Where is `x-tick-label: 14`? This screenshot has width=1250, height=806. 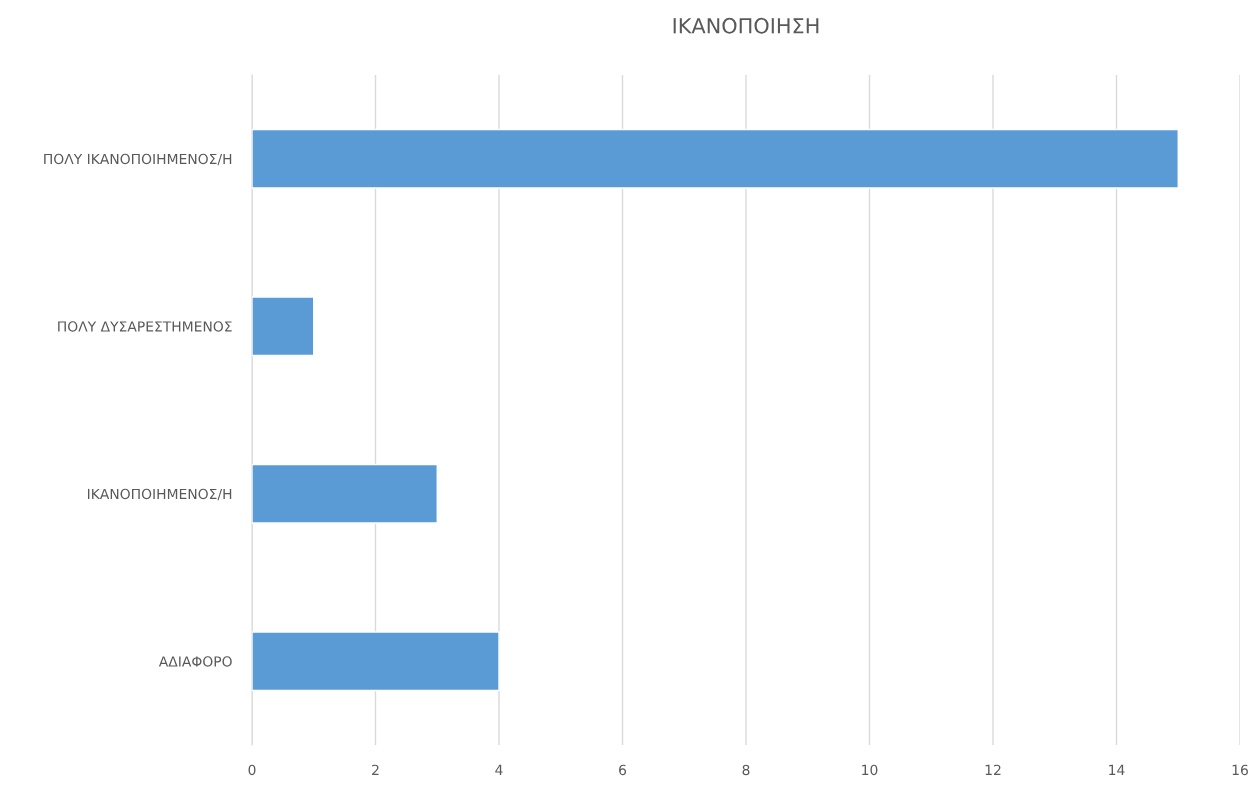
x-tick-label: 14 is located at coordinates (1117, 769).